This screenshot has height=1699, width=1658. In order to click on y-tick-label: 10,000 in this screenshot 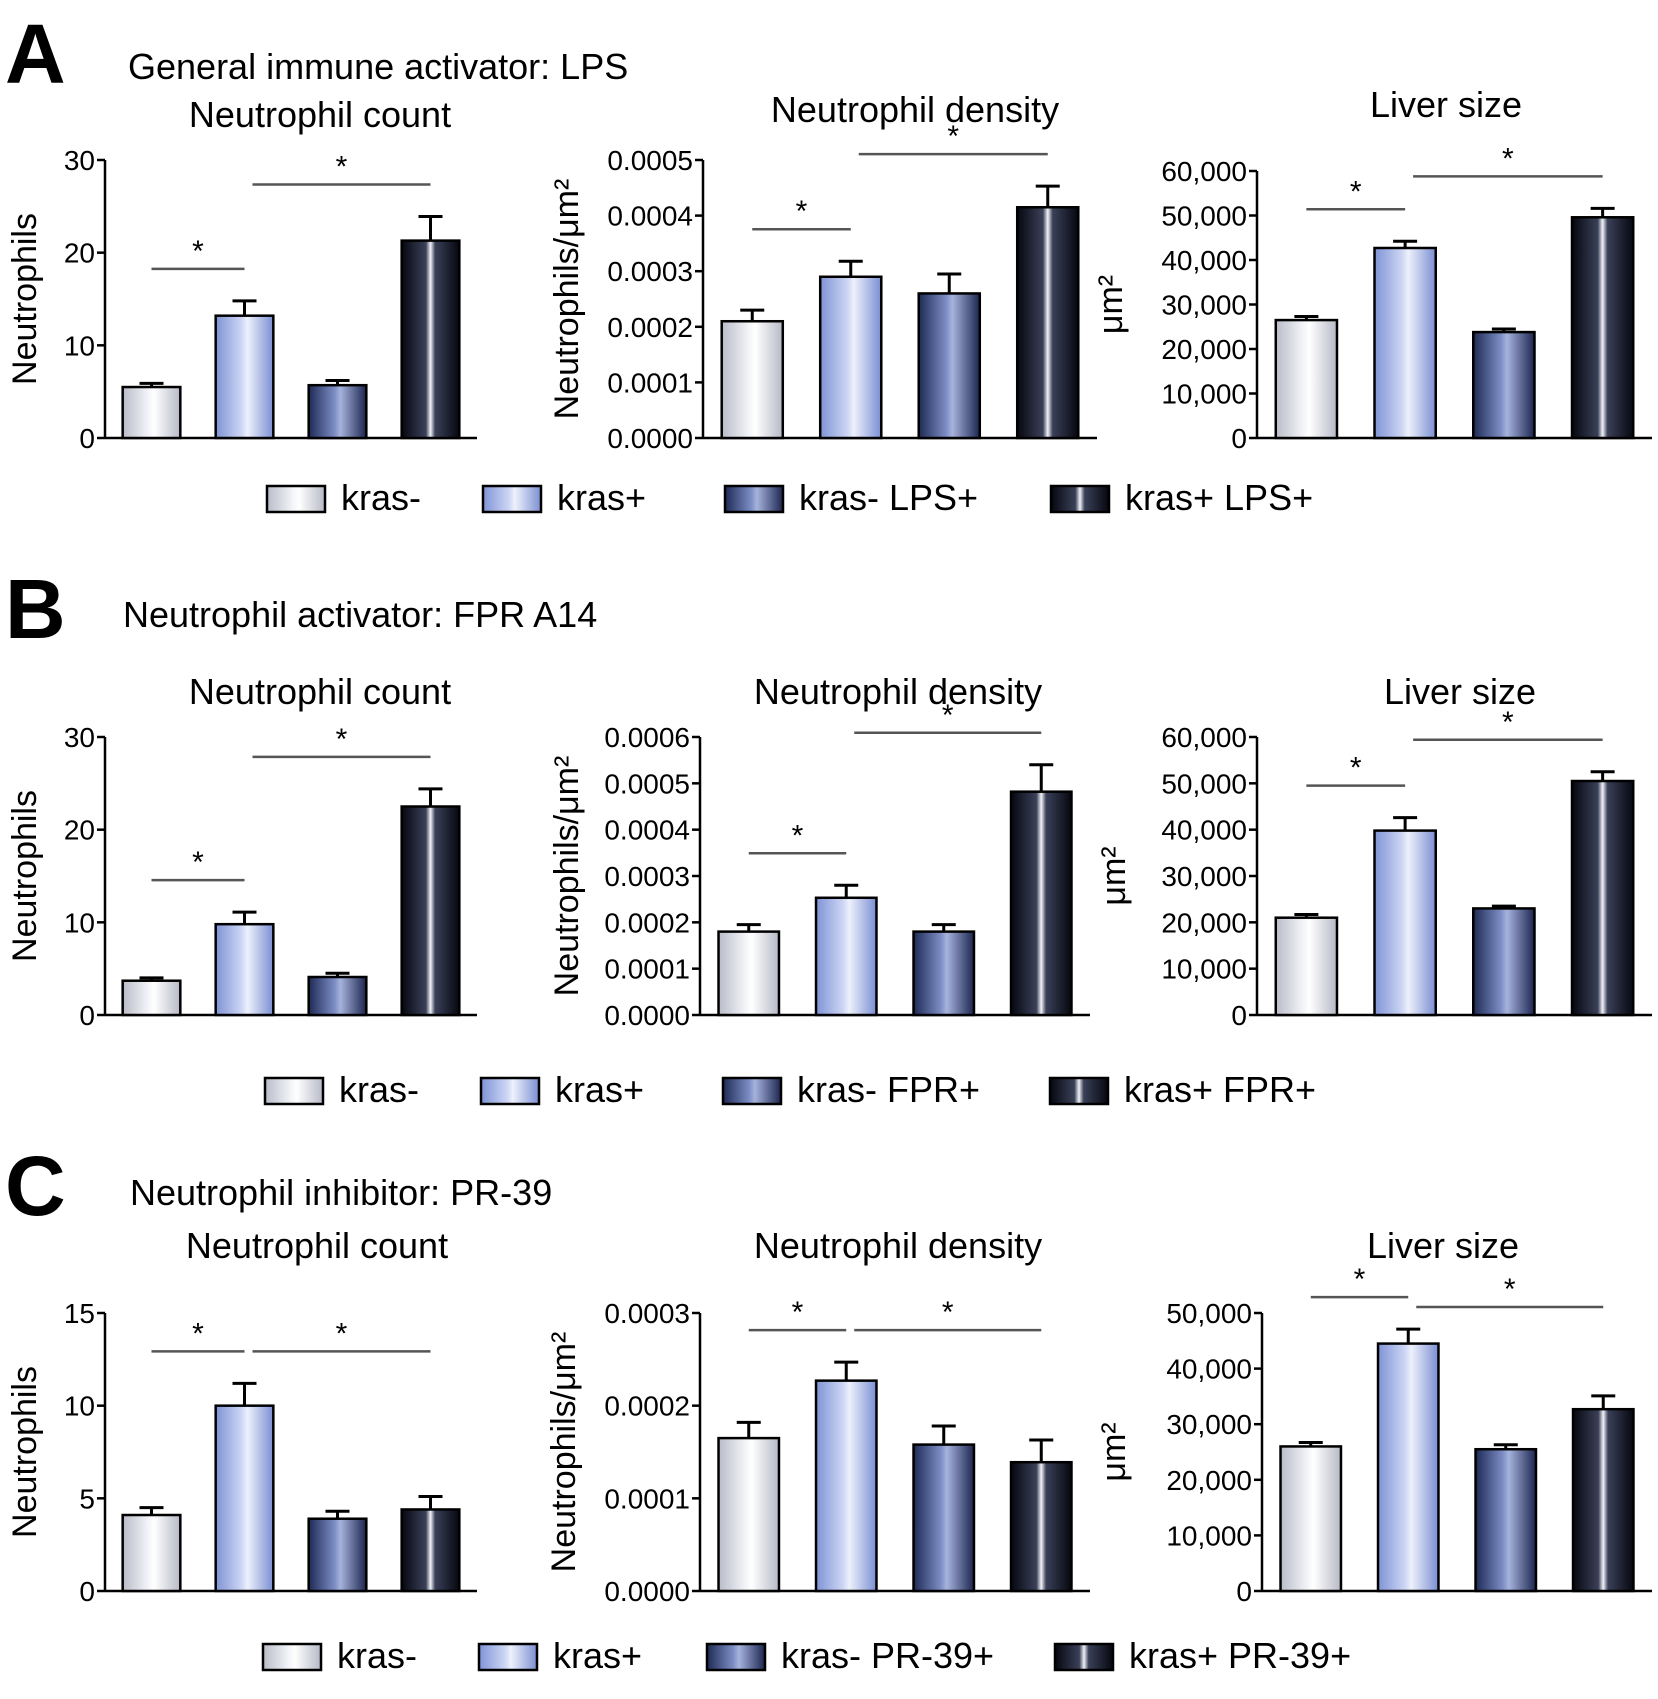, I will do `click(1204, 394)`.